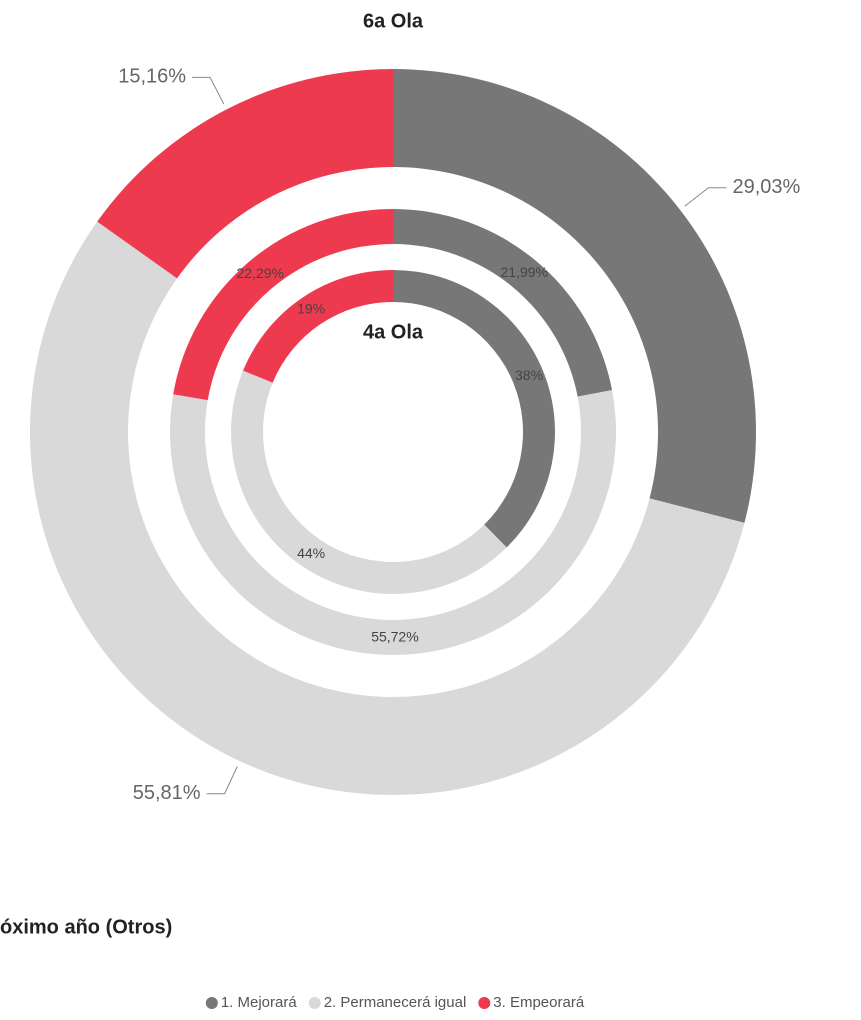  What do you see at coordinates (152, 77) in the screenshot?
I see `value-label: 15,16%` at bounding box center [152, 77].